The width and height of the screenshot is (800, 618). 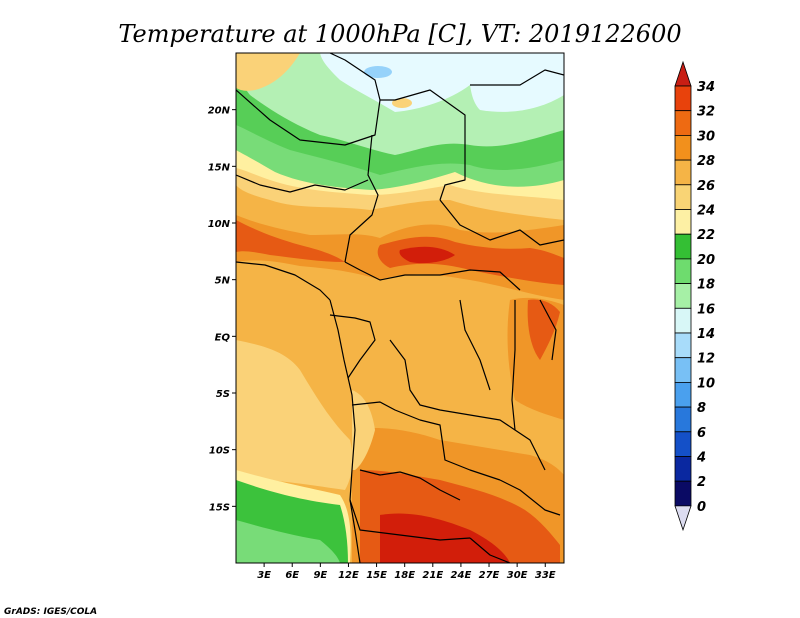 What do you see at coordinates (706, 211) in the screenshot?
I see `colorbar-label: 24` at bounding box center [706, 211].